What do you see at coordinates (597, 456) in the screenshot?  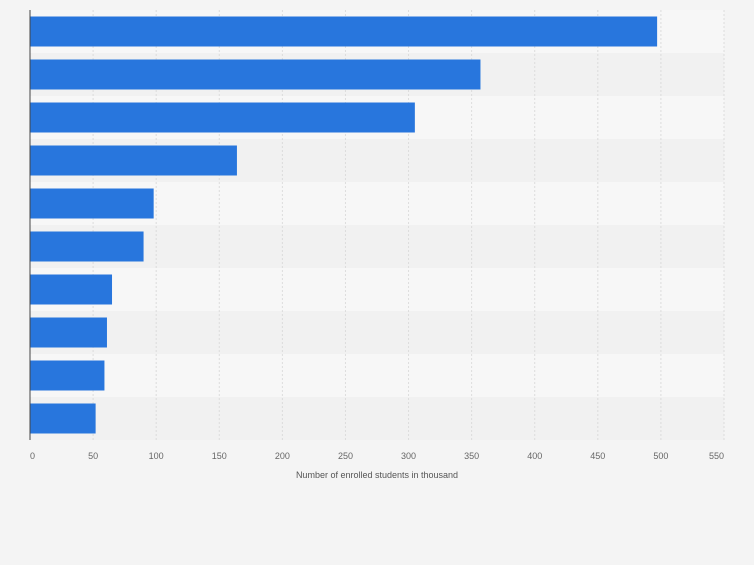 I see `x-tick-label: 450` at bounding box center [597, 456].